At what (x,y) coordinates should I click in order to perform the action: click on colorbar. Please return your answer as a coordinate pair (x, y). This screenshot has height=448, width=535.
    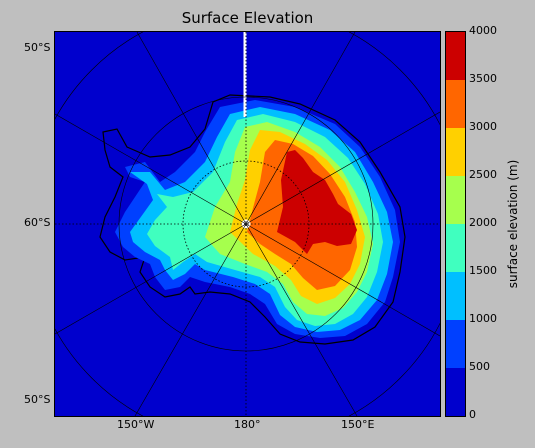
    Looking at the image, I should click on (455, 224).